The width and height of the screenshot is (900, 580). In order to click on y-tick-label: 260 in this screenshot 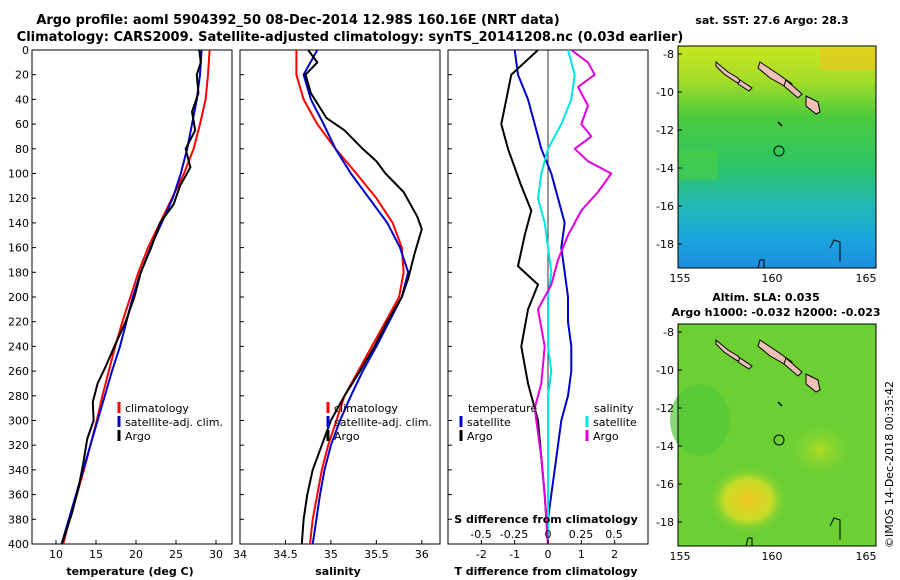, I will do `click(18, 371)`.